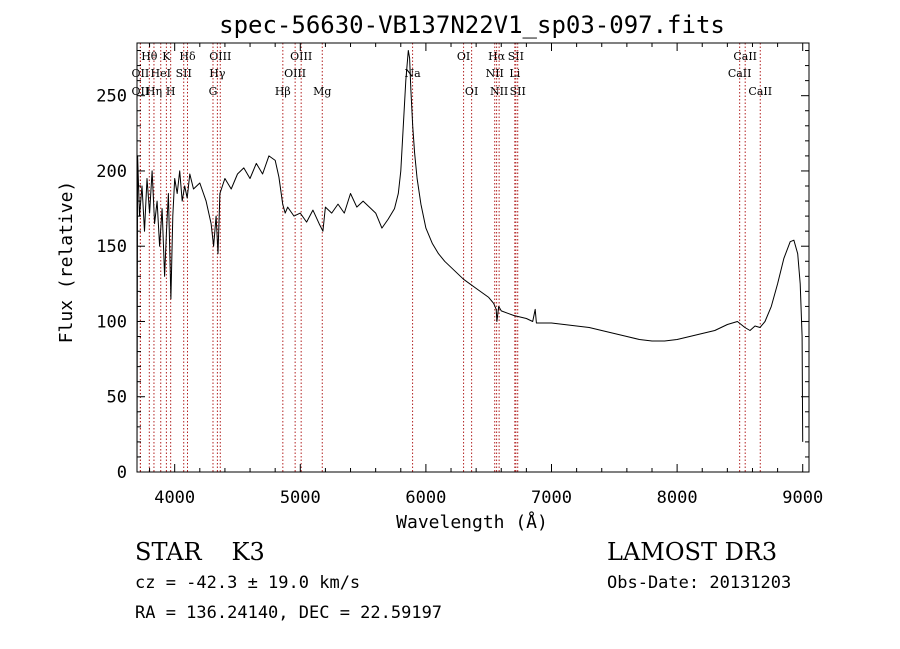 This screenshot has height=649, width=900. I want to click on coordinates: RA = 136.24140, DEC = 22.59197, so click(289, 613).